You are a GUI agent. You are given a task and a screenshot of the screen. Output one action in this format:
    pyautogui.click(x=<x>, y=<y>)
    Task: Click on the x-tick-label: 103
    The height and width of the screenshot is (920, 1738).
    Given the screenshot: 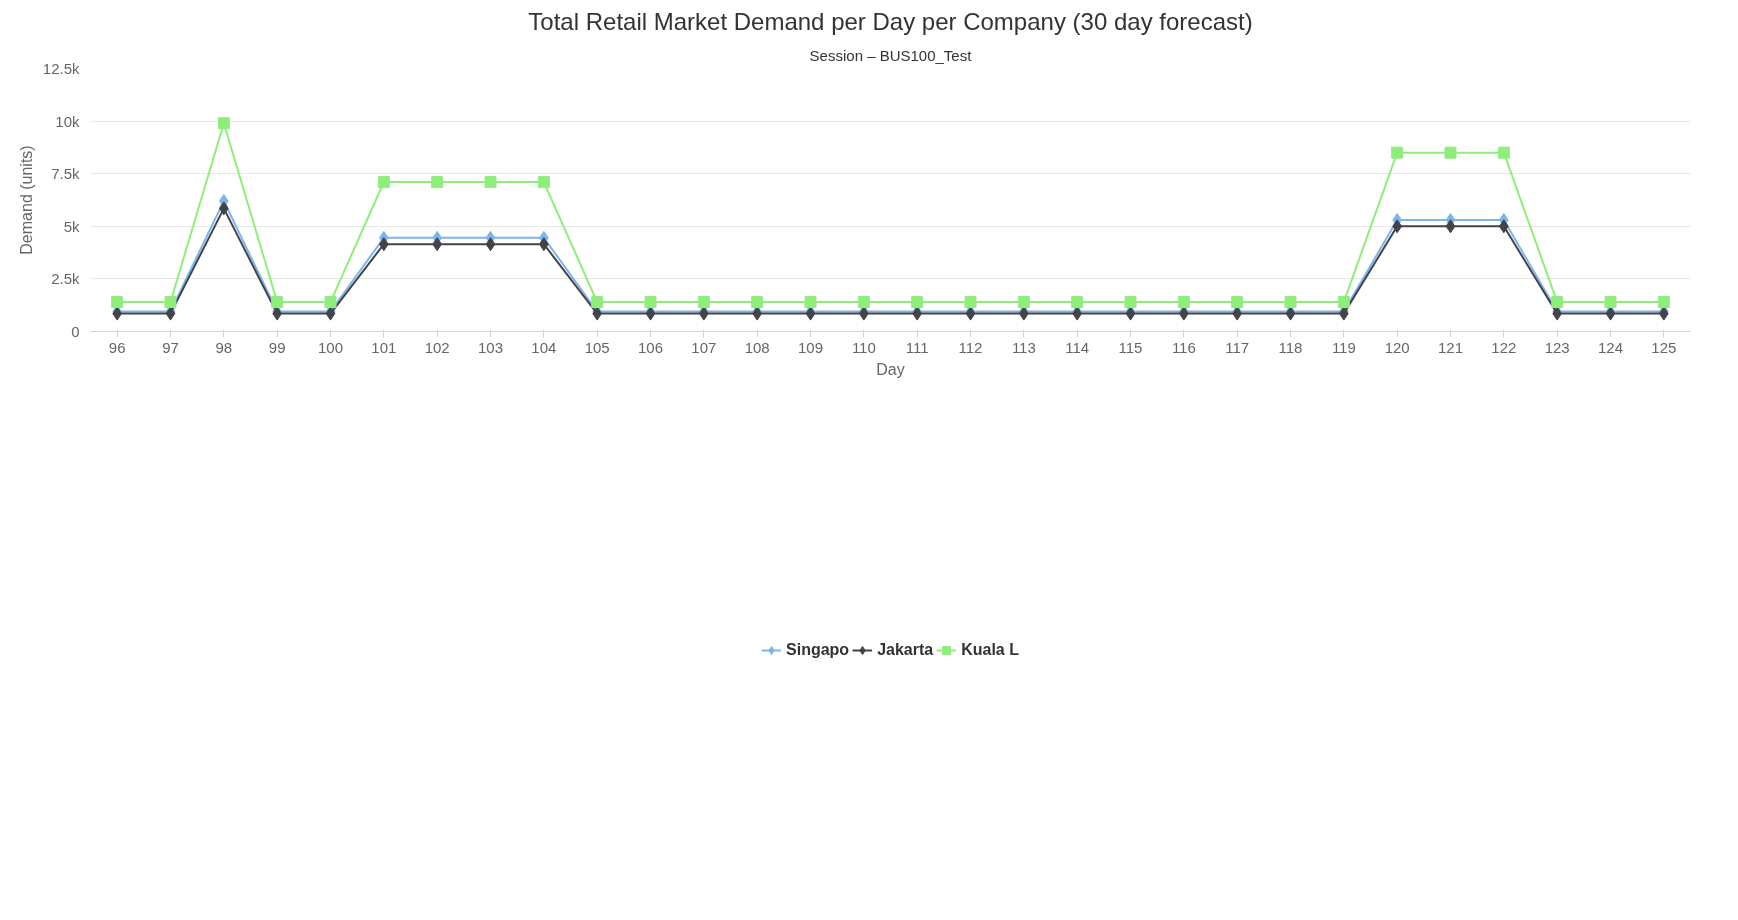 What is the action you would take?
    pyautogui.click(x=490, y=347)
    